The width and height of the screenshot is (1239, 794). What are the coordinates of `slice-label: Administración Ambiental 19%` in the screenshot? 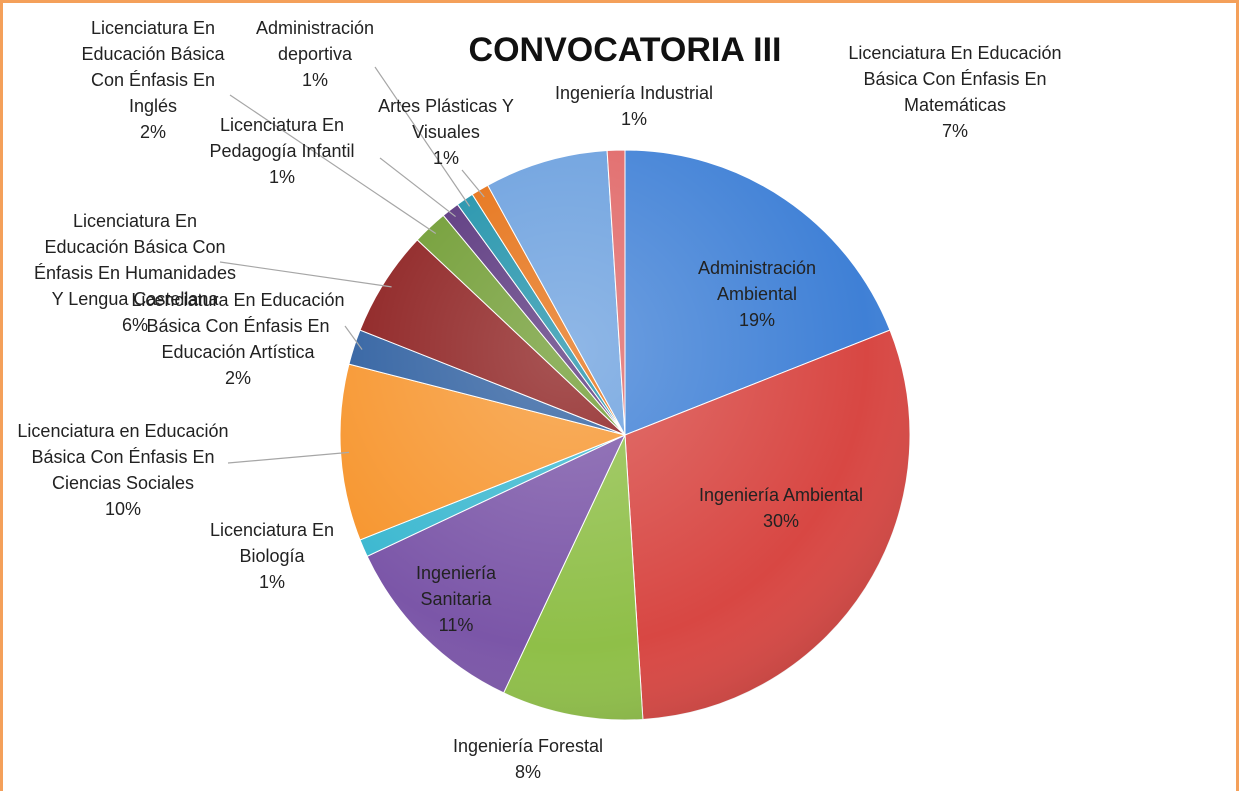 It's located at (757, 294).